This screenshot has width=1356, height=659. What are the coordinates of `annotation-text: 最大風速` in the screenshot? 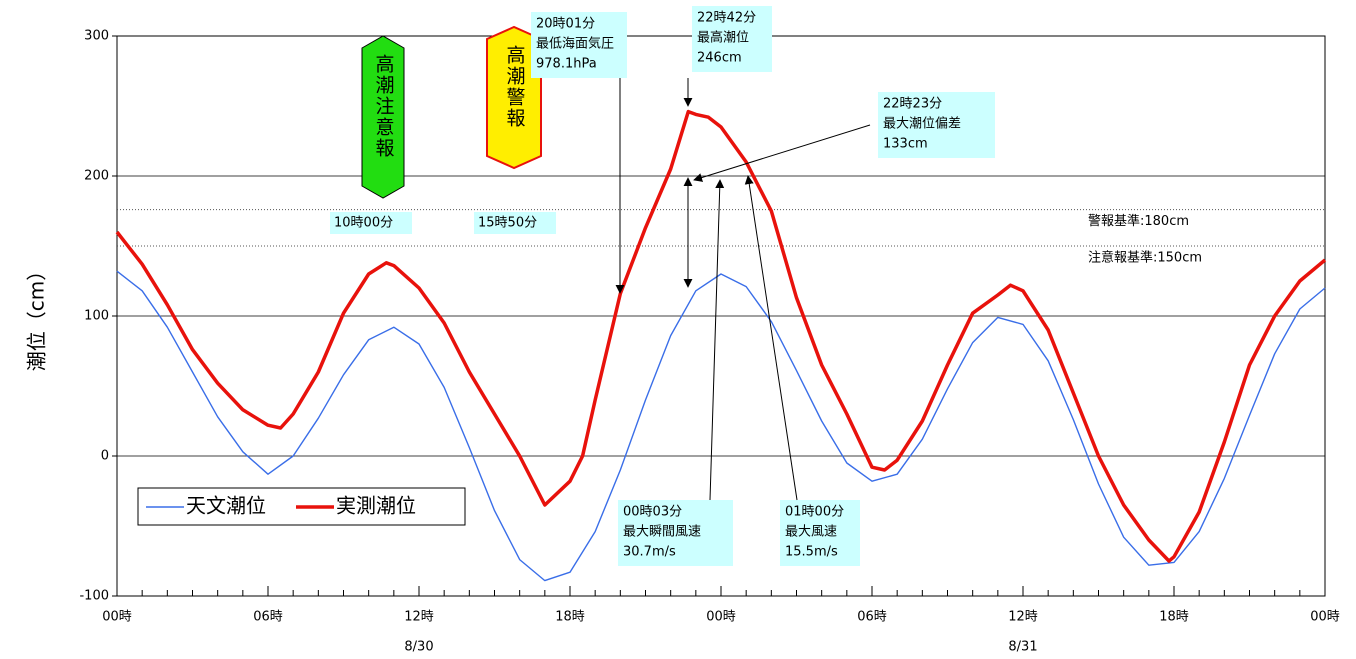 It's located at (811, 532).